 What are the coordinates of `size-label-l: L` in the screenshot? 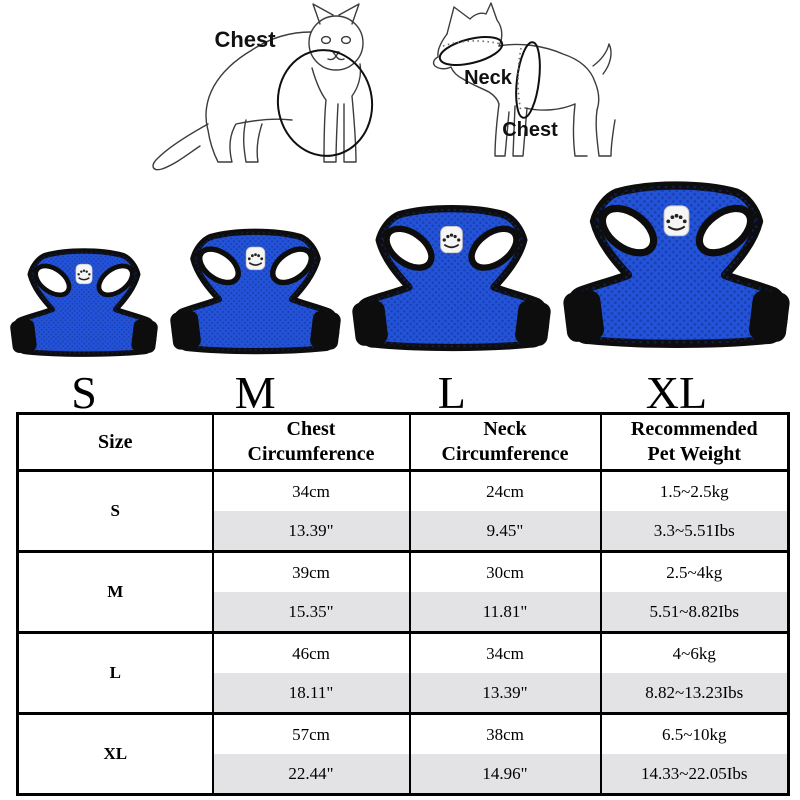 It's located at (451, 392).